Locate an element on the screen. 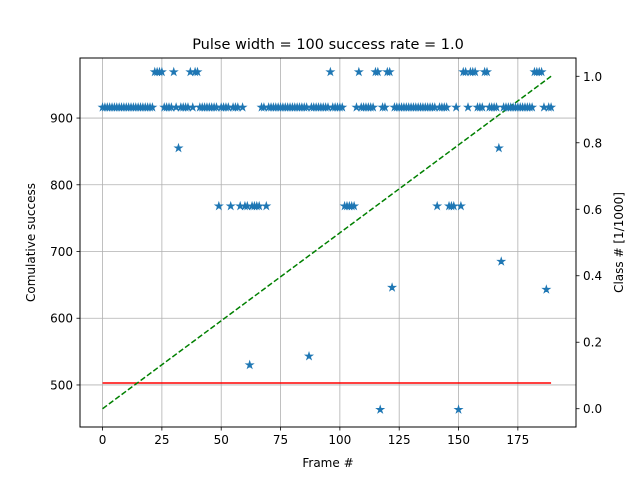  y2-axis-label: Class # [1/1000] is located at coordinates (619, 242).